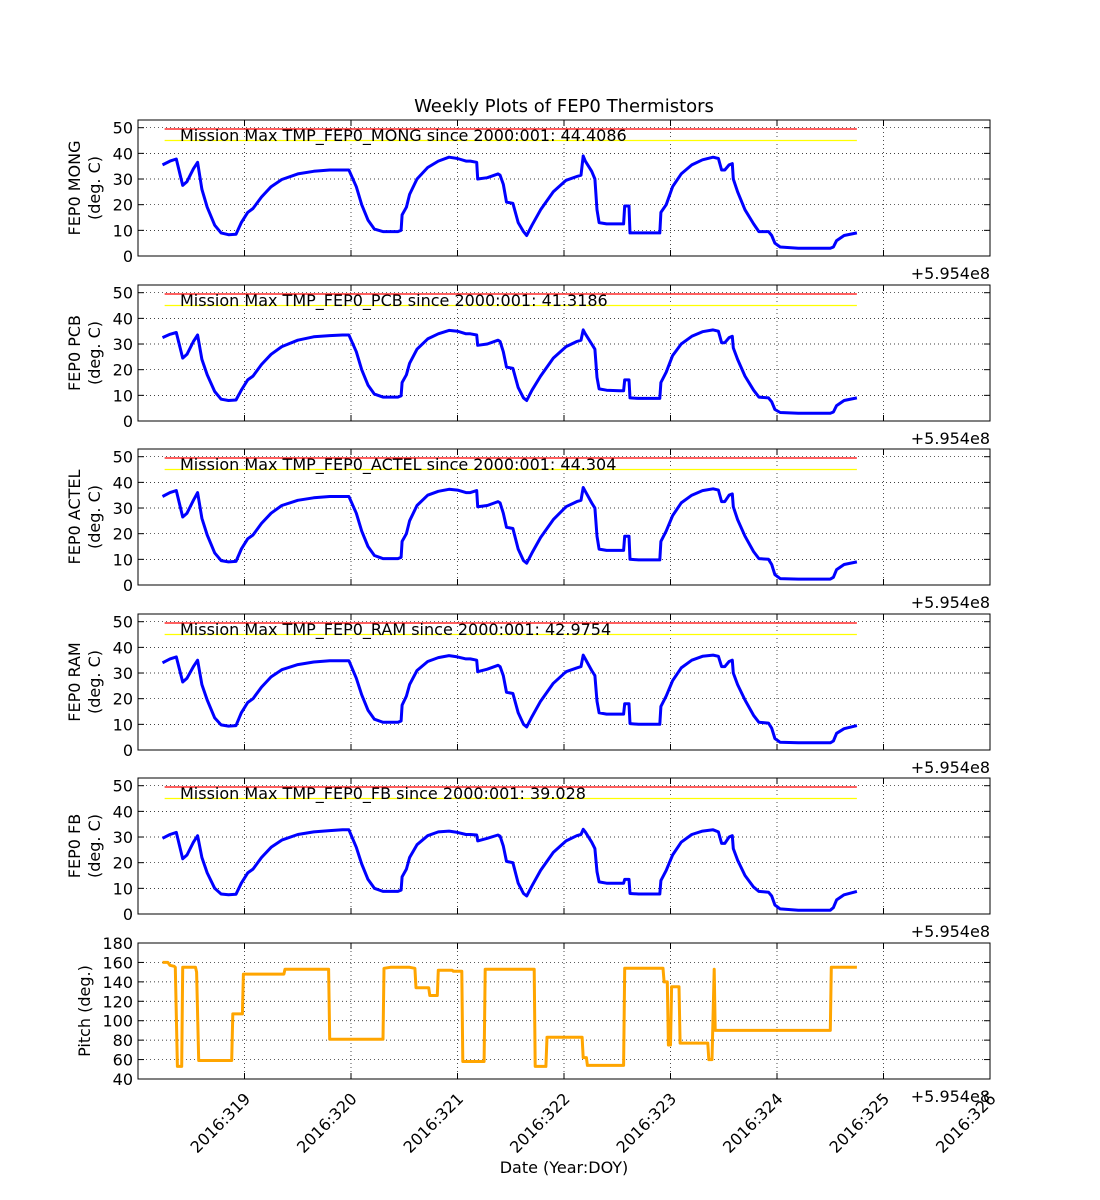 This screenshot has height=1200, width=1100. What do you see at coordinates (564, 1167) in the screenshot?
I see `x-axis-label: Date (Year:DOY)` at bounding box center [564, 1167].